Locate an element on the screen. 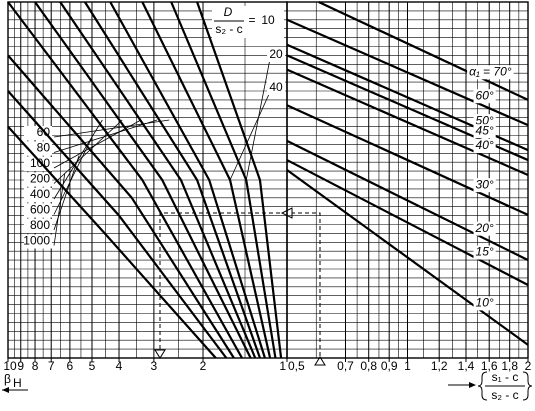  curve-label: 400 is located at coordinates (40, 194).